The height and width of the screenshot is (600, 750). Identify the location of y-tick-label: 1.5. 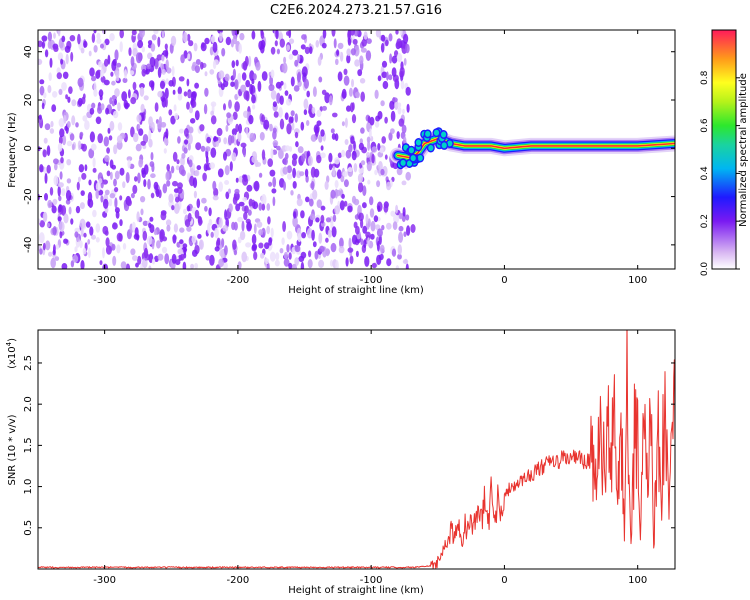
(28, 445).